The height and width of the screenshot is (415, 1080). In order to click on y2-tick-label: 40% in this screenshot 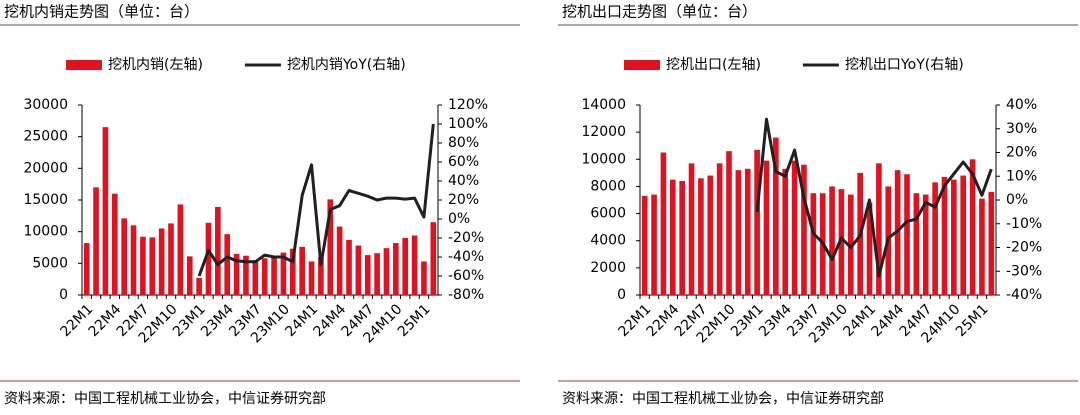, I will do `click(463, 181)`.